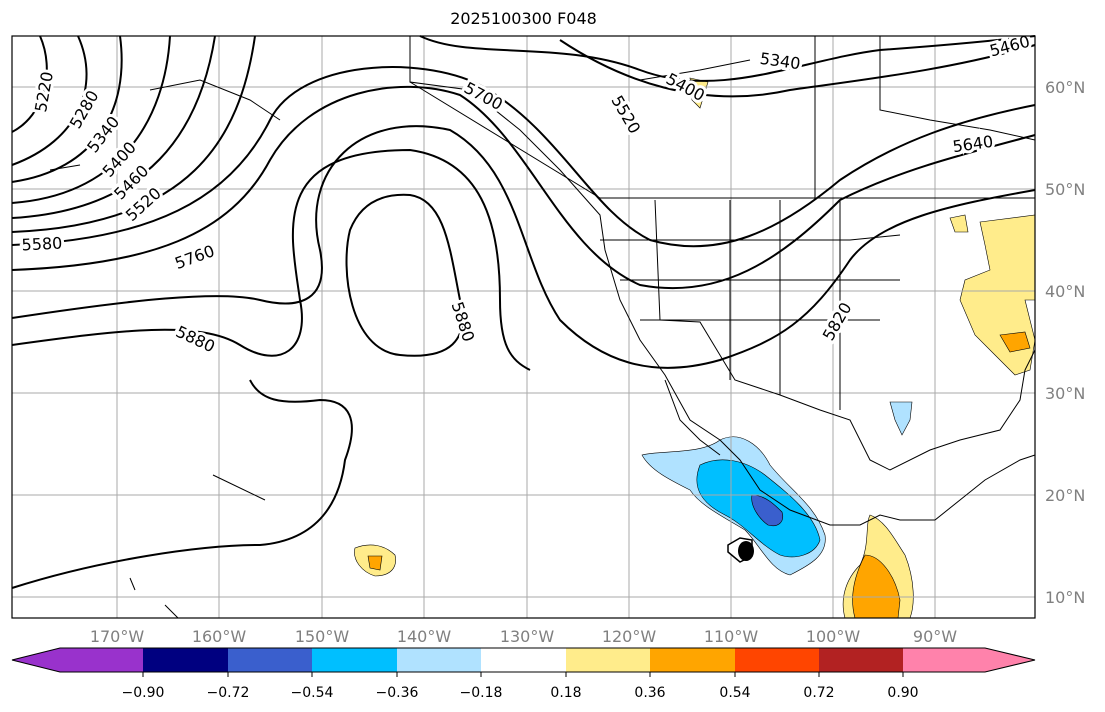 The height and width of the screenshot is (712, 1105). Describe the element at coordinates (117, 636) in the screenshot. I see `lon-label: 170°W` at that location.